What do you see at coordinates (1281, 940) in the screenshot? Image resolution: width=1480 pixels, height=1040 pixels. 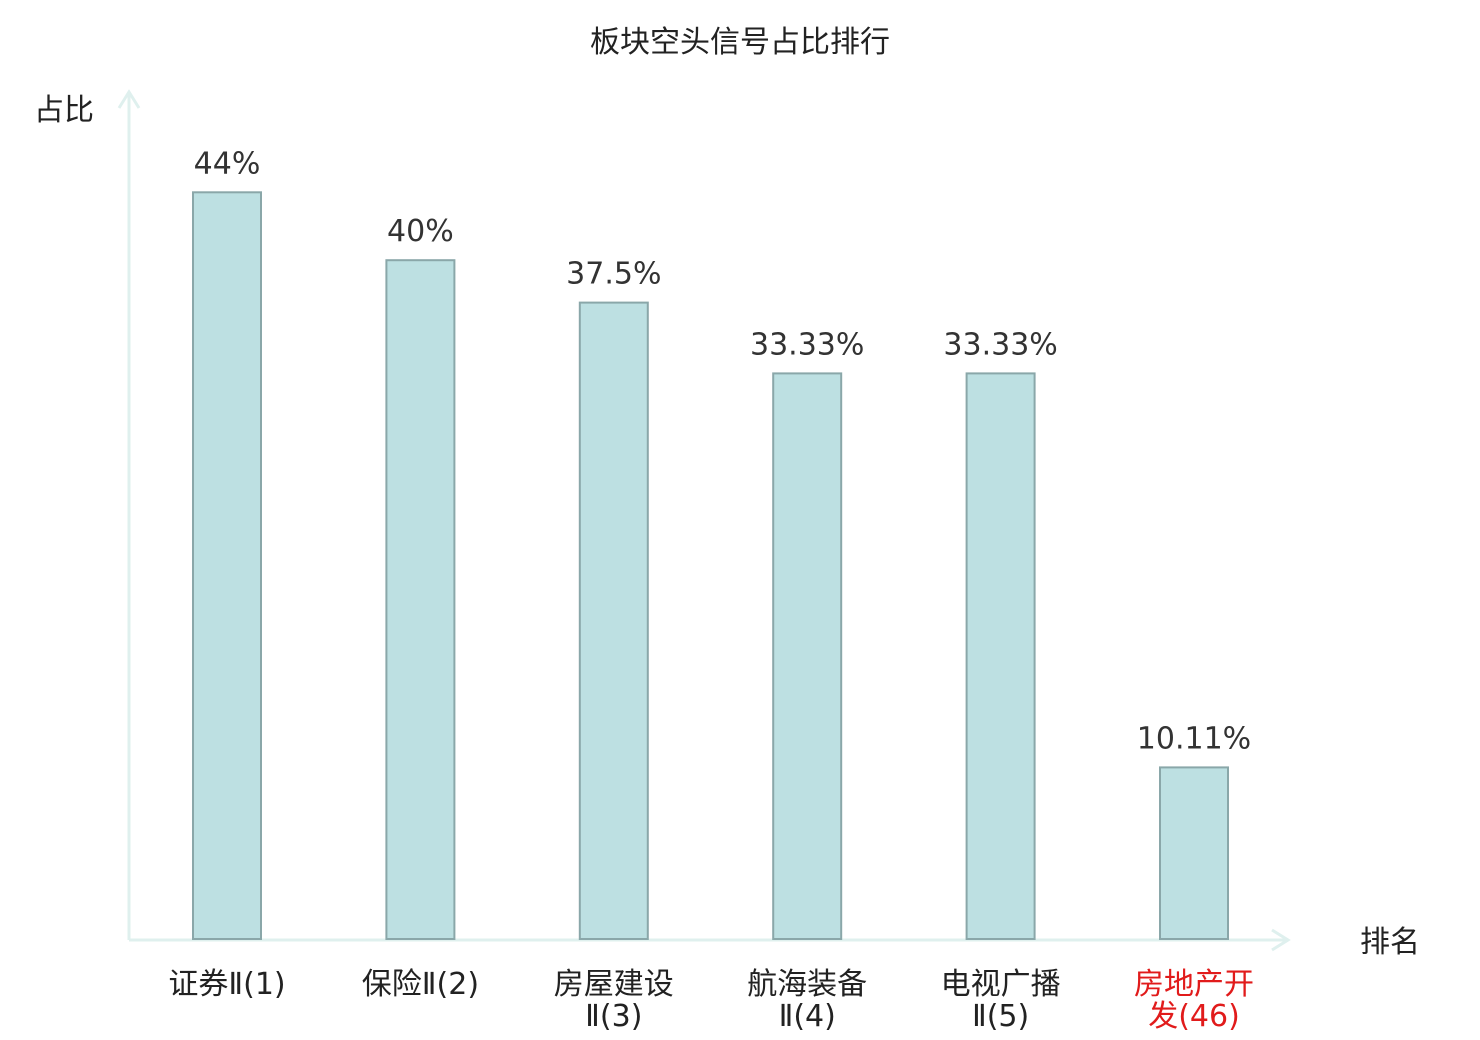 I see `x-axis-arrow` at bounding box center [1281, 940].